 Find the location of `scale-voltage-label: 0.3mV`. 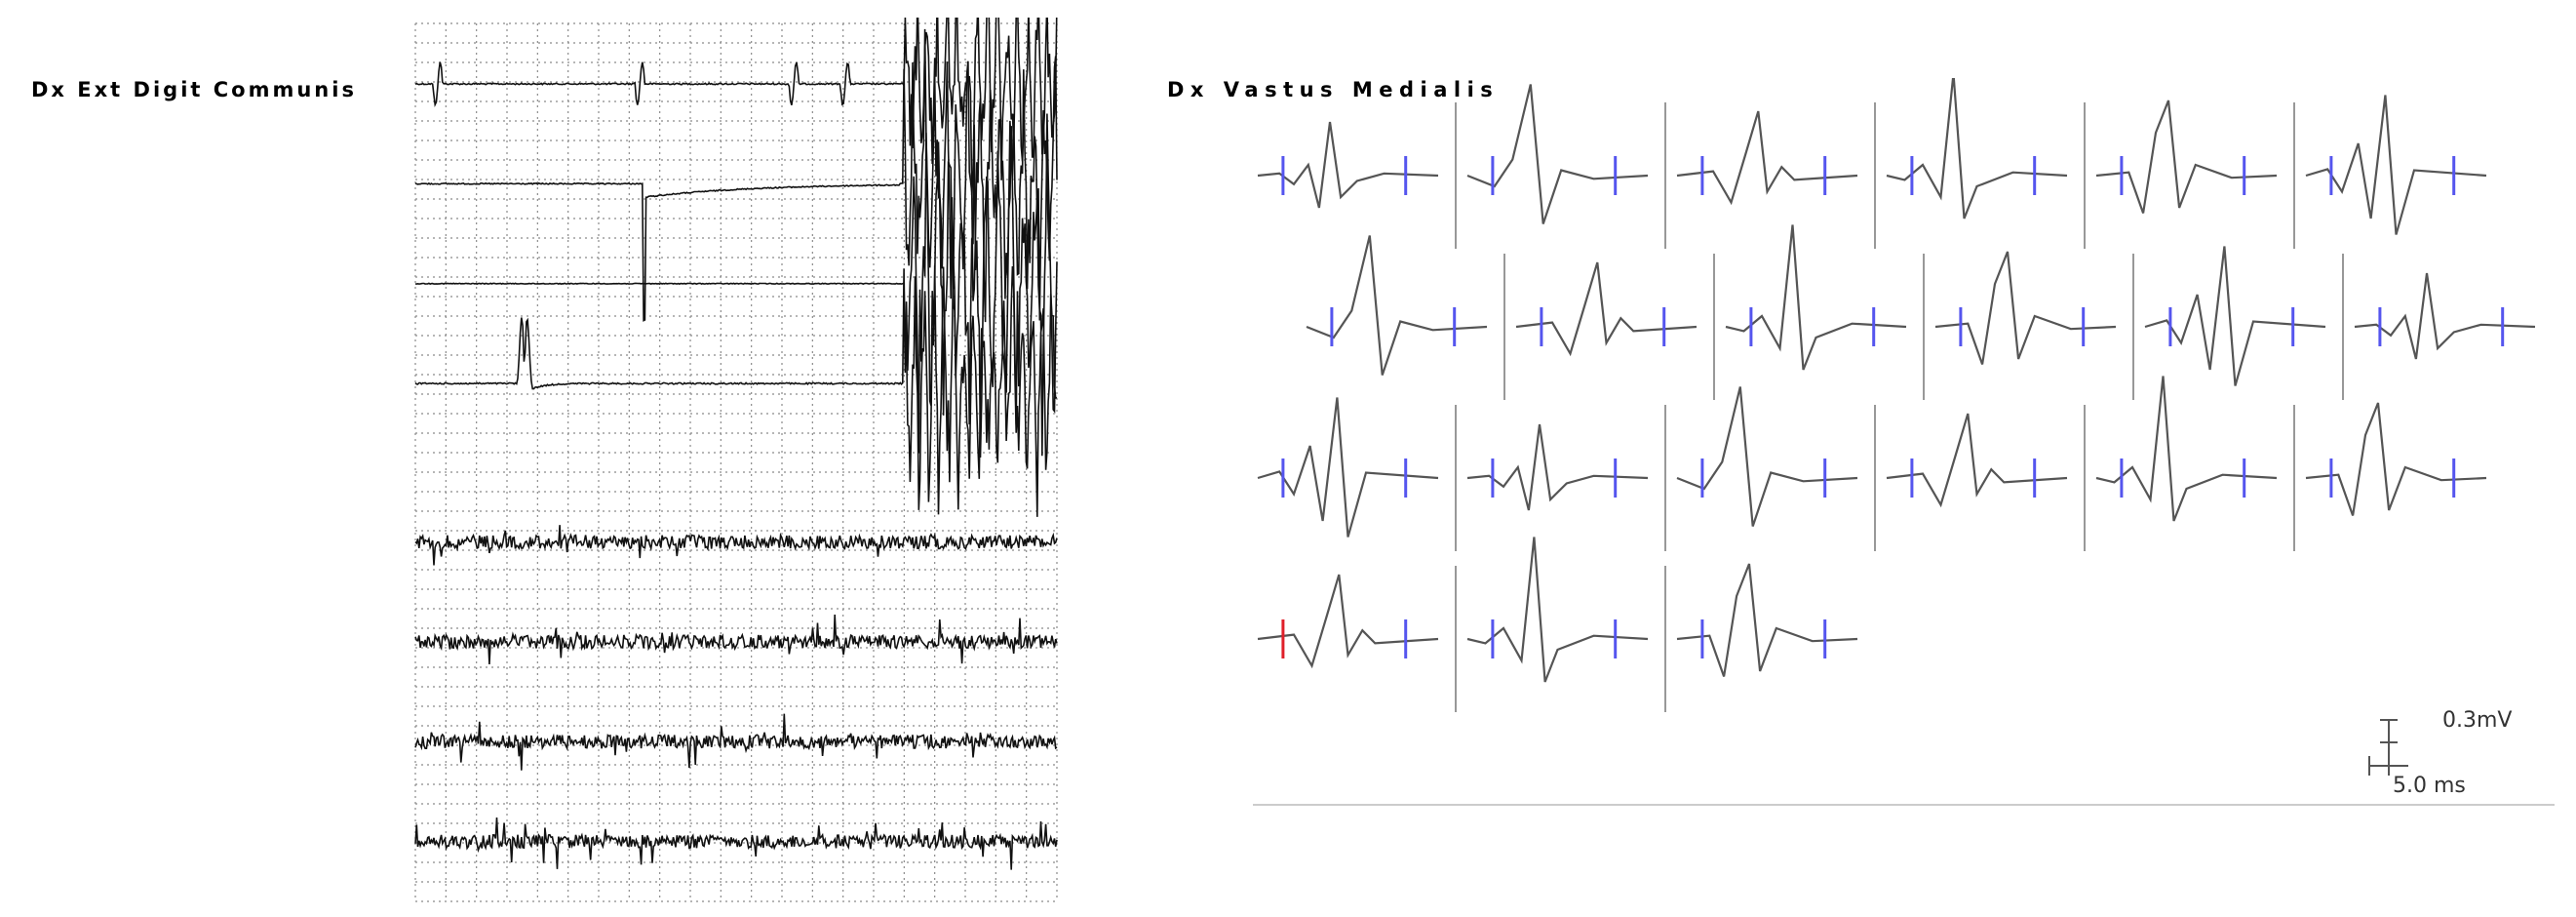

scale-voltage-label: 0.3mV is located at coordinates (2477, 720).